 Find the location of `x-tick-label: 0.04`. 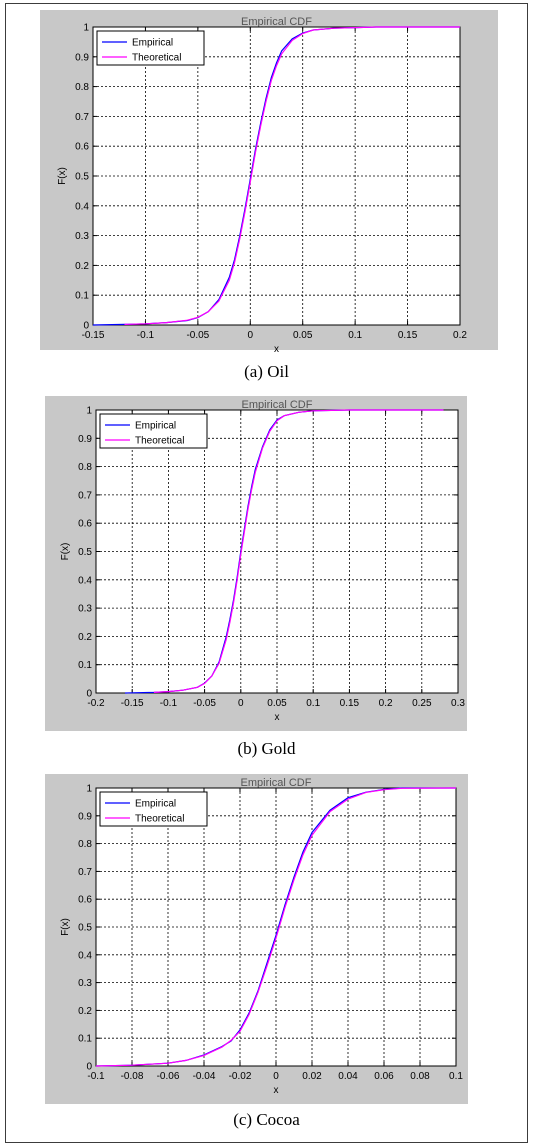

x-tick-label: 0.04 is located at coordinates (348, 1076).